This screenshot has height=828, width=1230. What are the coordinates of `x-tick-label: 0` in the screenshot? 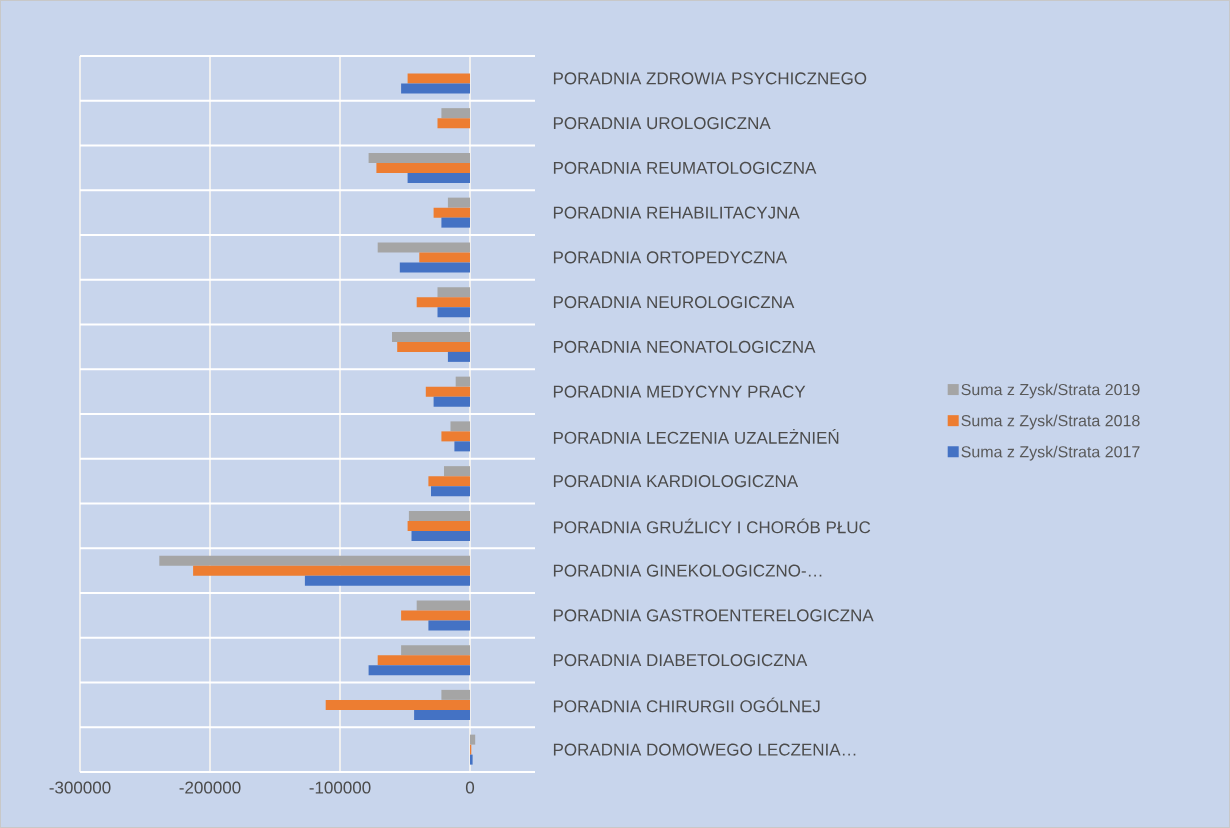 It's located at (470, 787).